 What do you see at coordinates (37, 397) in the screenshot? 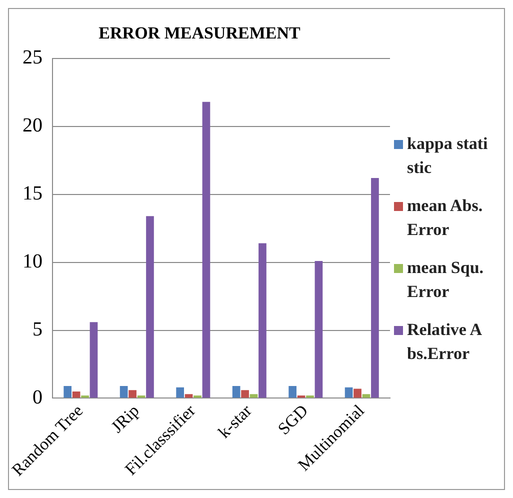
I see `y-tick-label: 0` at bounding box center [37, 397].